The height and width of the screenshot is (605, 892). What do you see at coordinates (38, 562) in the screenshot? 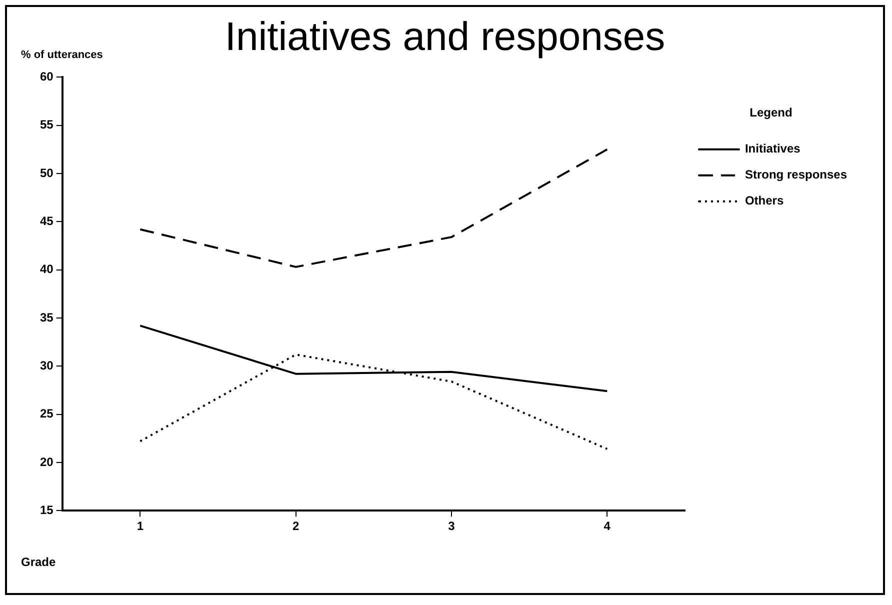
I see `x-axis-title: Grade` at bounding box center [38, 562].